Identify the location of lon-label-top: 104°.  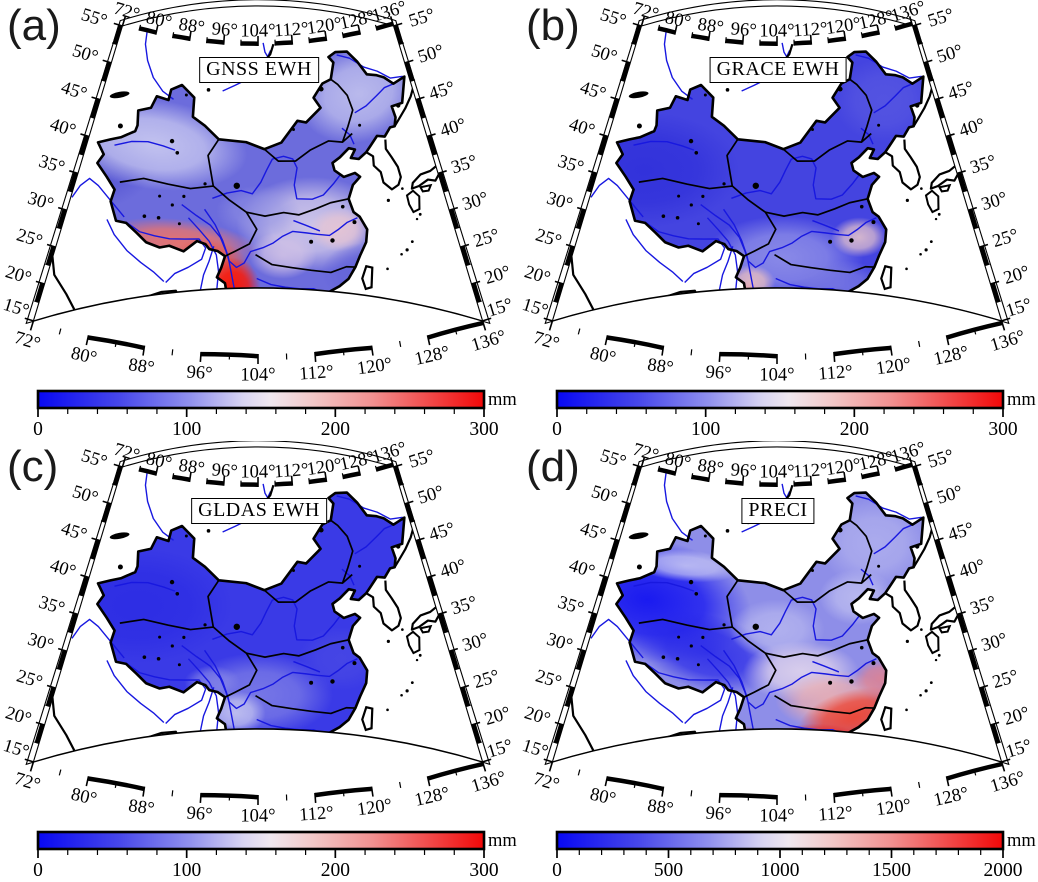
(257, 472).